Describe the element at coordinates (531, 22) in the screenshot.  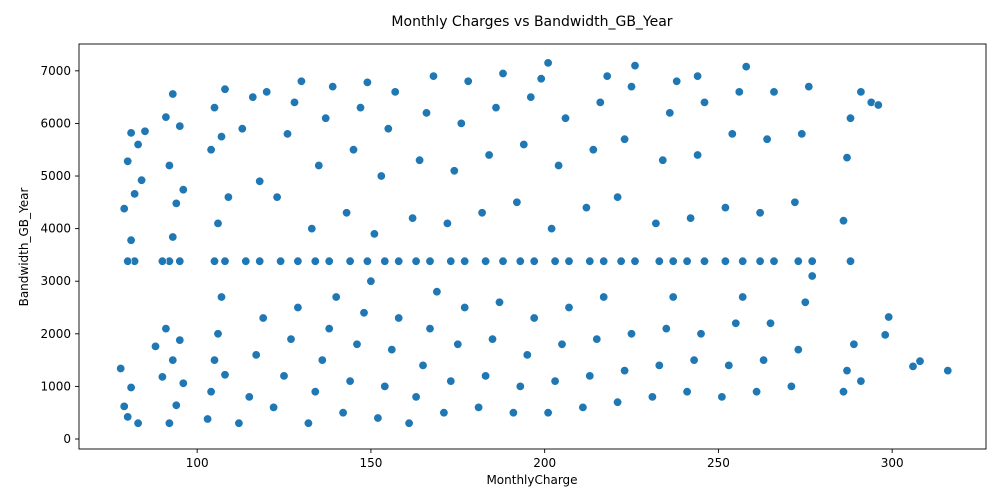
I see `chart-title: Monthly Charges vs Bandwidth_GB_Year` at that location.